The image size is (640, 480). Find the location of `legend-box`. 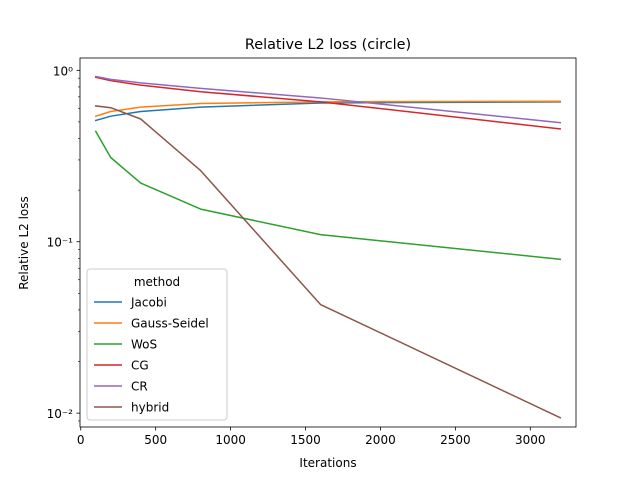

legend-box is located at coordinates (157, 344).